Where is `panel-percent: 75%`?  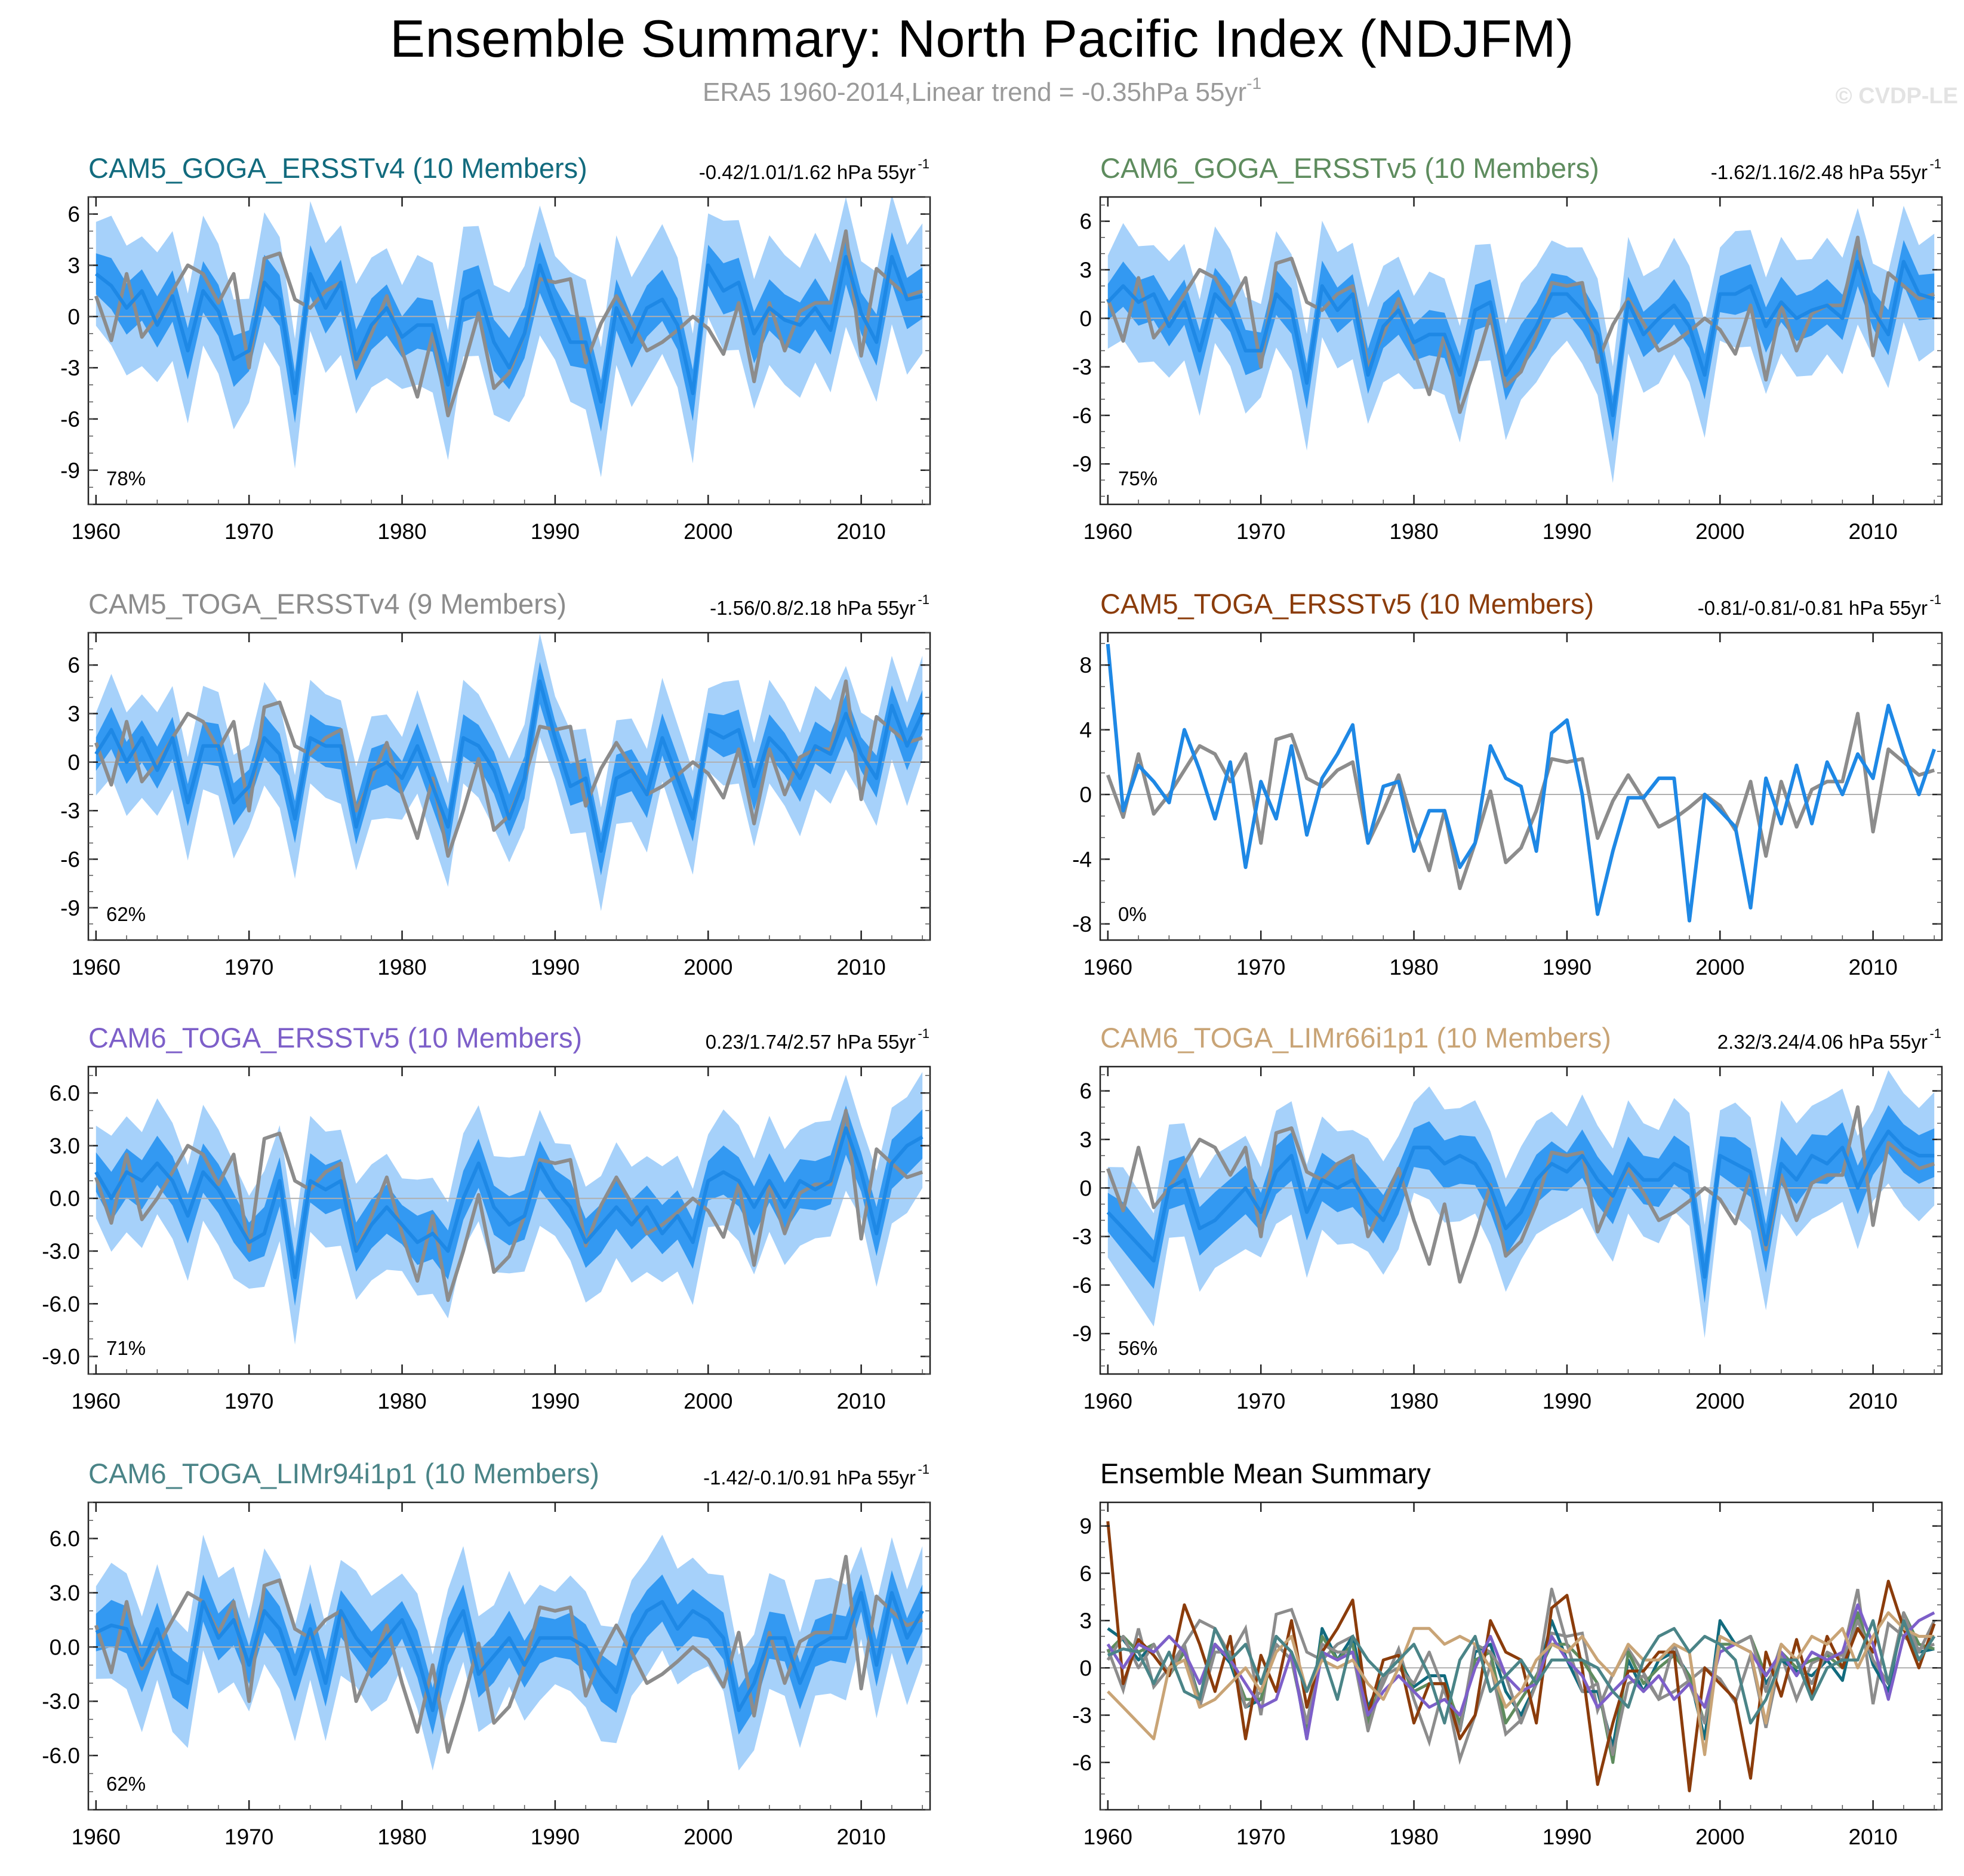
panel-percent: 75% is located at coordinates (1138, 478).